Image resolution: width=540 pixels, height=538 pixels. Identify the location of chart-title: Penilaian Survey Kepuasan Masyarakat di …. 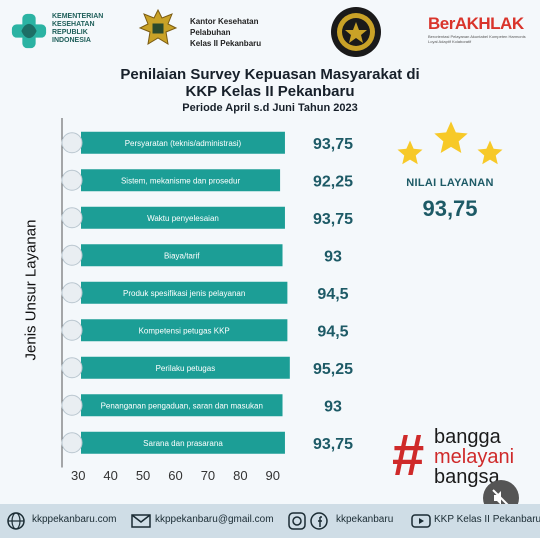
(270, 91).